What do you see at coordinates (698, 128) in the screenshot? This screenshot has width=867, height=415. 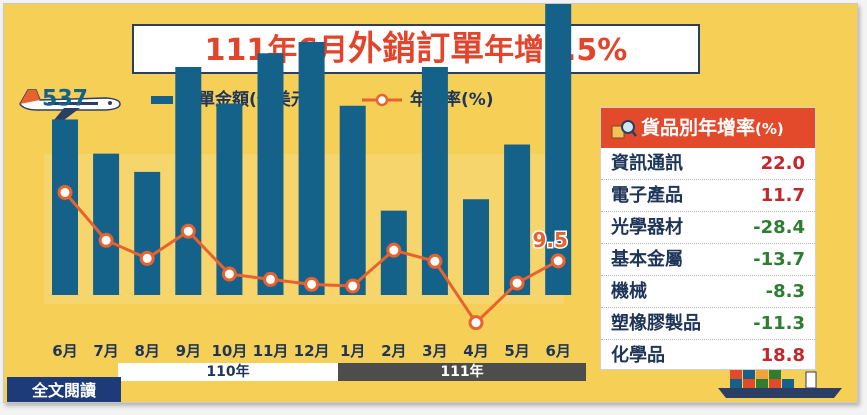 I see `side-panel-title: 貨品別年增率` at bounding box center [698, 128].